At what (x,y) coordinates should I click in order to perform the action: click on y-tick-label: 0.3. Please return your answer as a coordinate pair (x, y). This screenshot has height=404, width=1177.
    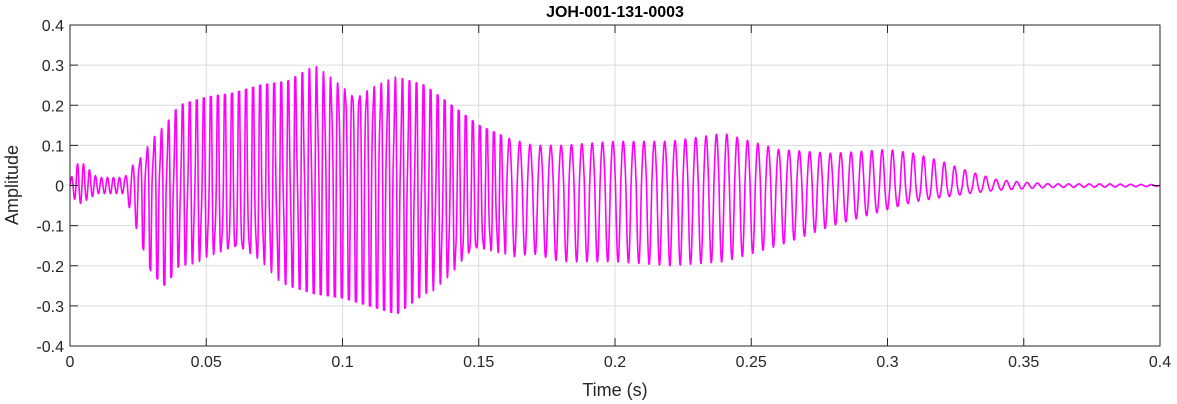
    Looking at the image, I should click on (53, 66).